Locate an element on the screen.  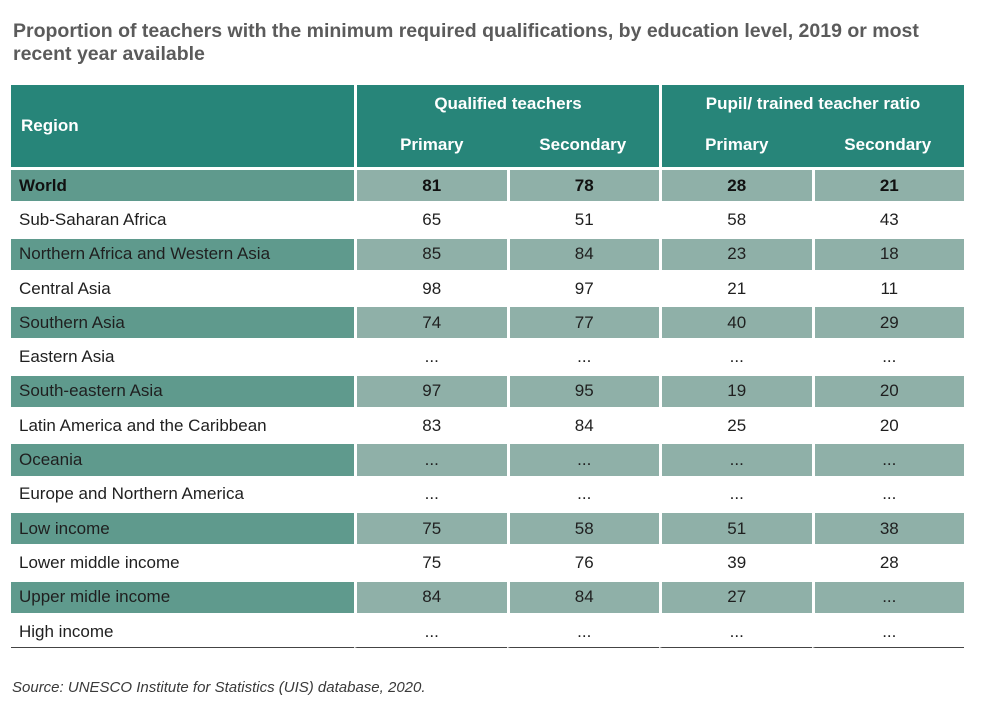
cell-ptr-primary: 25 is located at coordinates (735, 424).